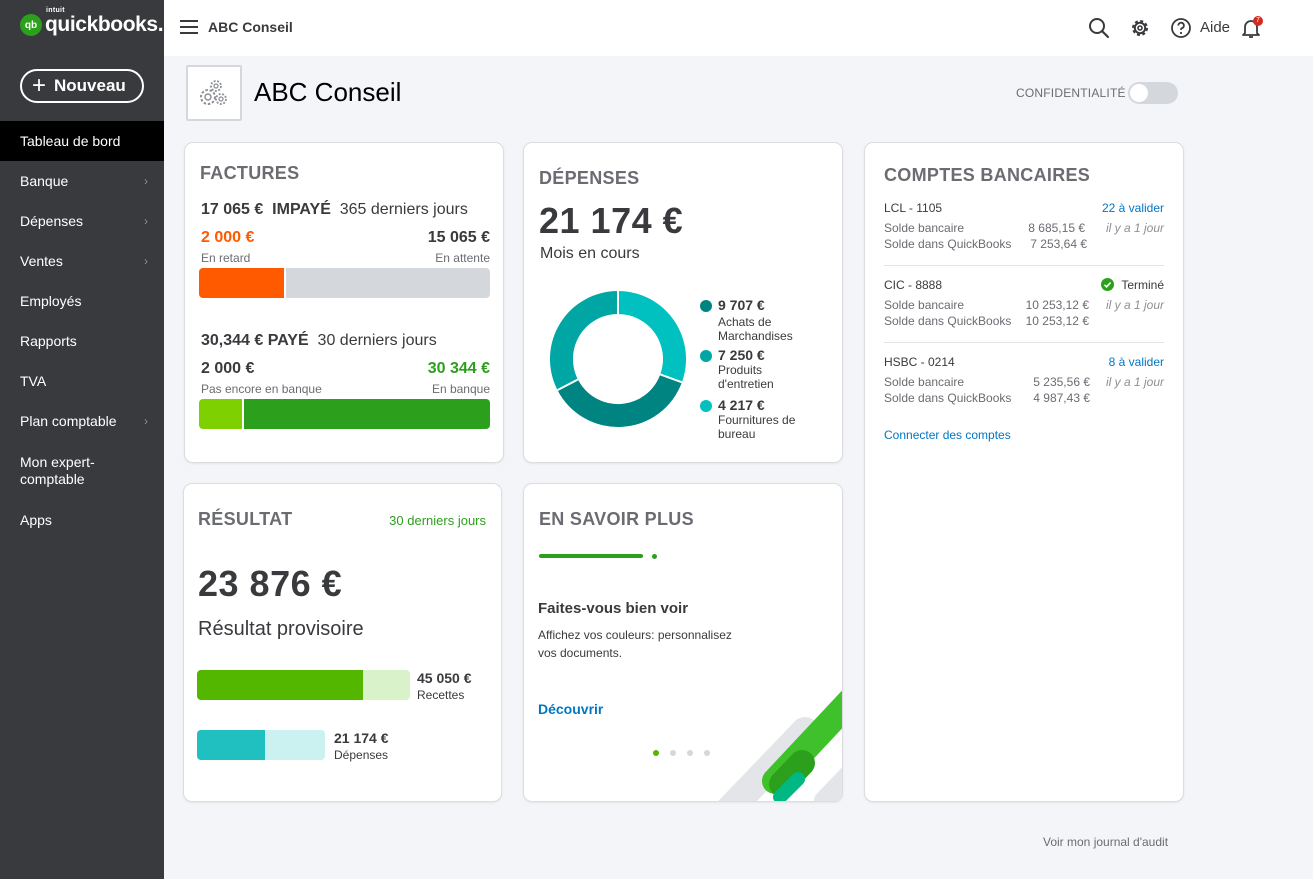  I want to click on legend-value-produits: 7 250 €, so click(741, 355).